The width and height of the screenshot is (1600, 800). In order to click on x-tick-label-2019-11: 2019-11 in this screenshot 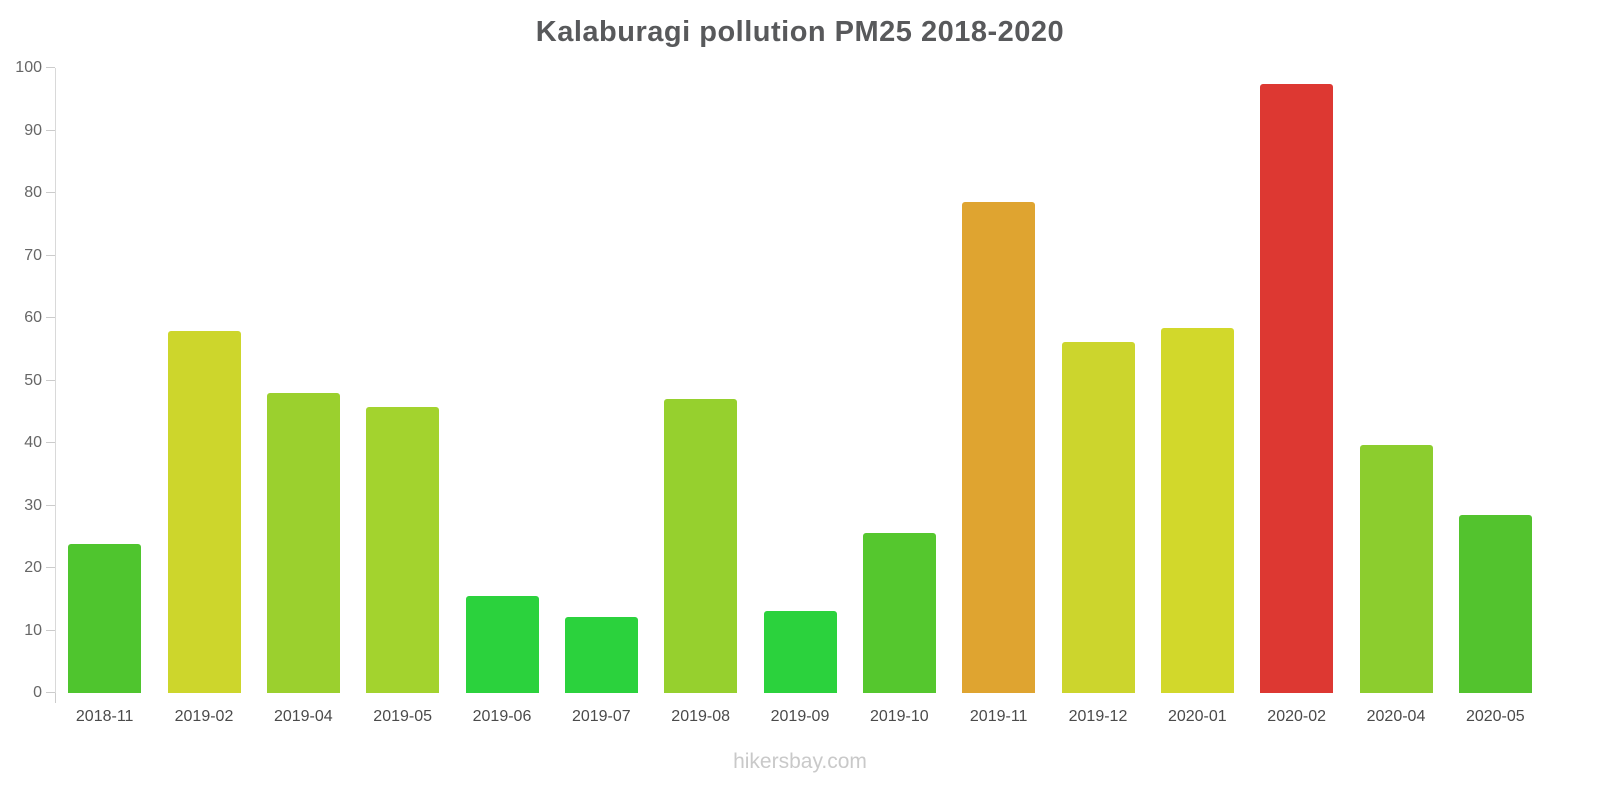, I will do `click(998, 716)`.